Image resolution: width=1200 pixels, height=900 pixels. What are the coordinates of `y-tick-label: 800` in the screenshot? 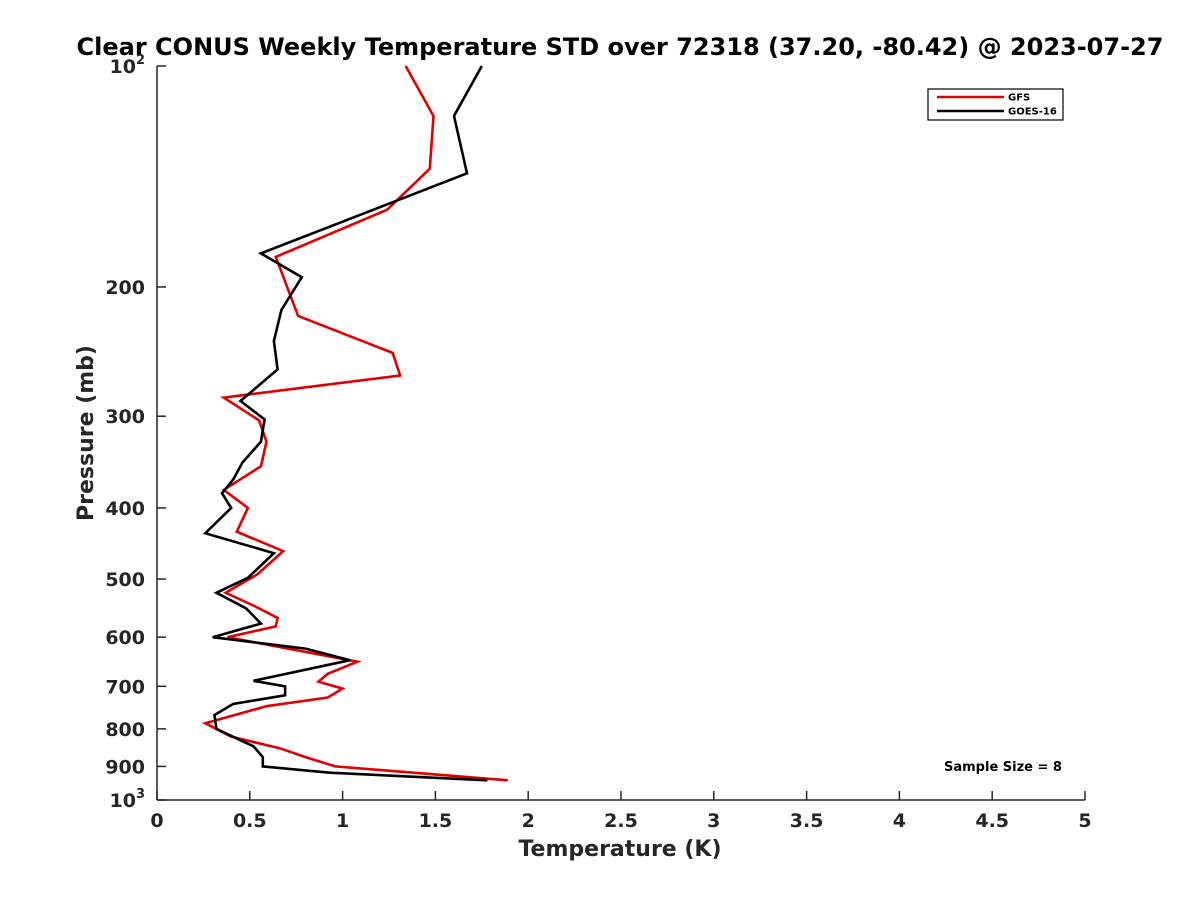 It's located at (125, 730).